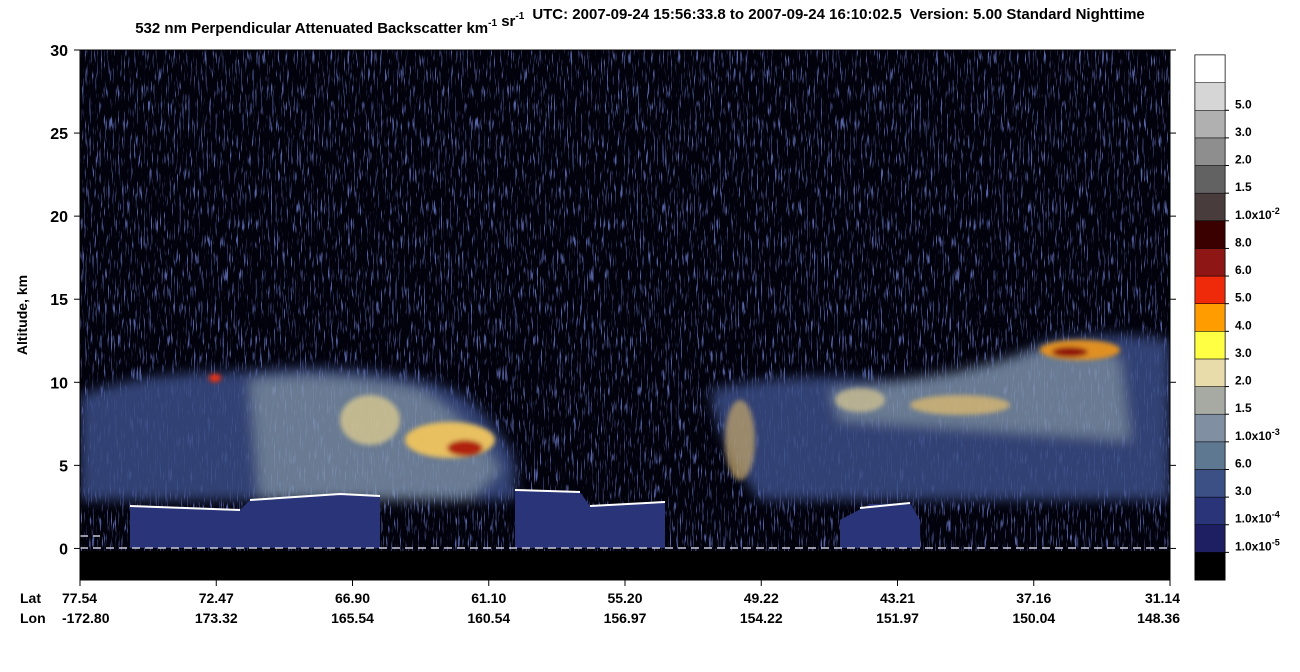 The image size is (1300, 672). I want to click on colorbar-tick-label: 4.0, so click(1243, 325).